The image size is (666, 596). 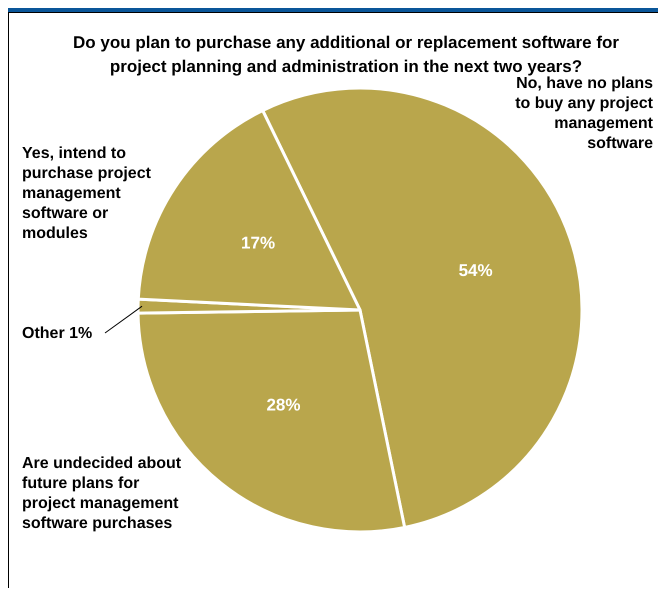 I want to click on chart-title: Do you plan to purchase any additional or replacement software for project planning and administration in the next two years?, so click(x=346, y=54).